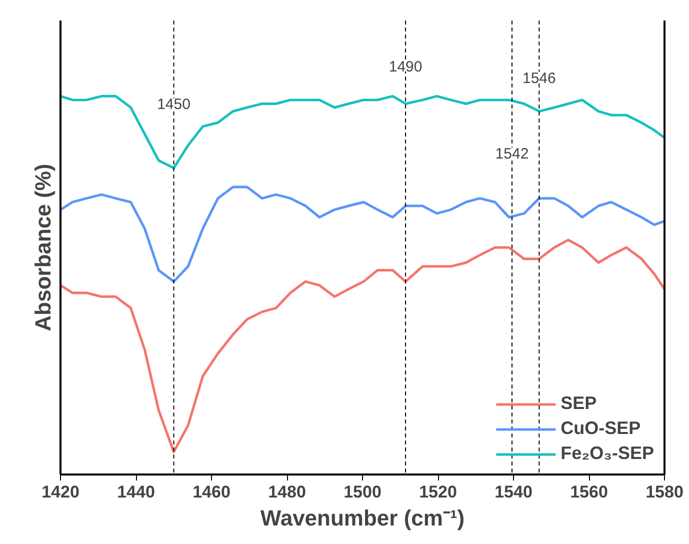 The width and height of the screenshot is (689, 544). Describe the element at coordinates (589, 492) in the screenshot. I see `x-tick-label: 1560` at that location.